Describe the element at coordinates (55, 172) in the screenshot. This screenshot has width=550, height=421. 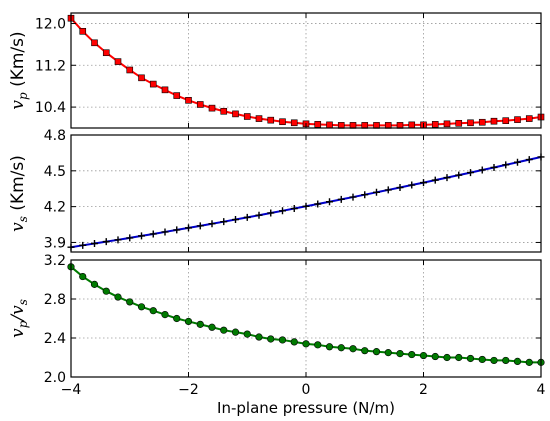
I see `y-tick-label: 4.5` at that location.